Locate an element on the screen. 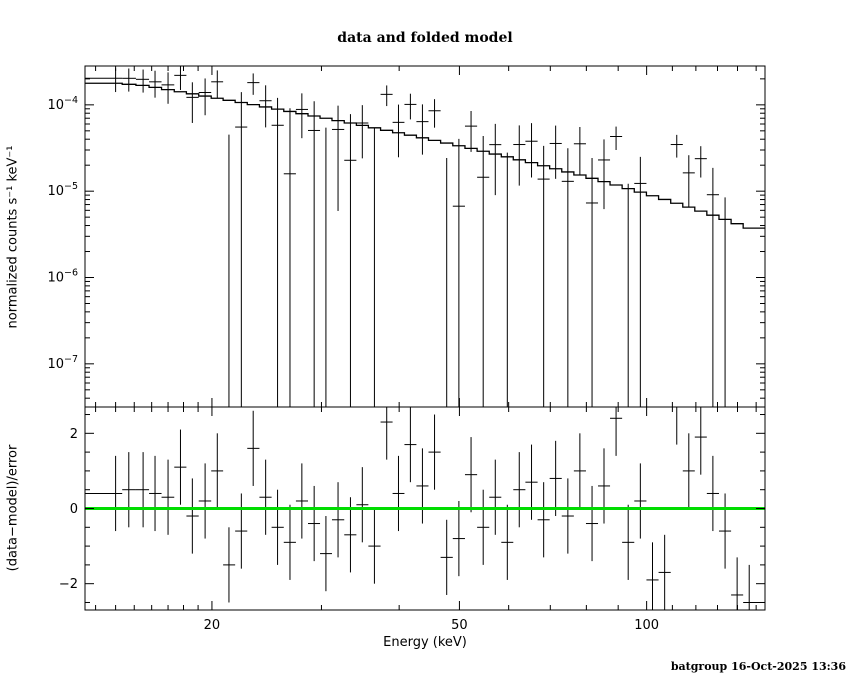 This screenshot has height=680, width=850. y-tick-label: 0 is located at coordinates (74, 509).